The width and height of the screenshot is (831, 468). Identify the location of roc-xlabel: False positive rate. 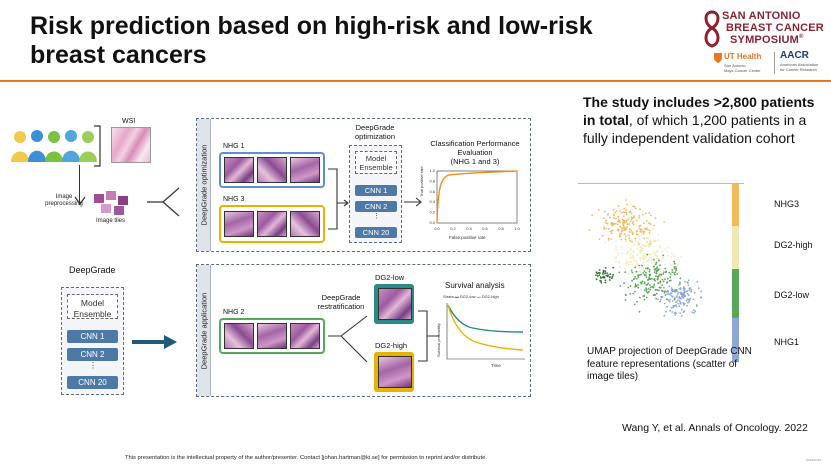
(467, 237).